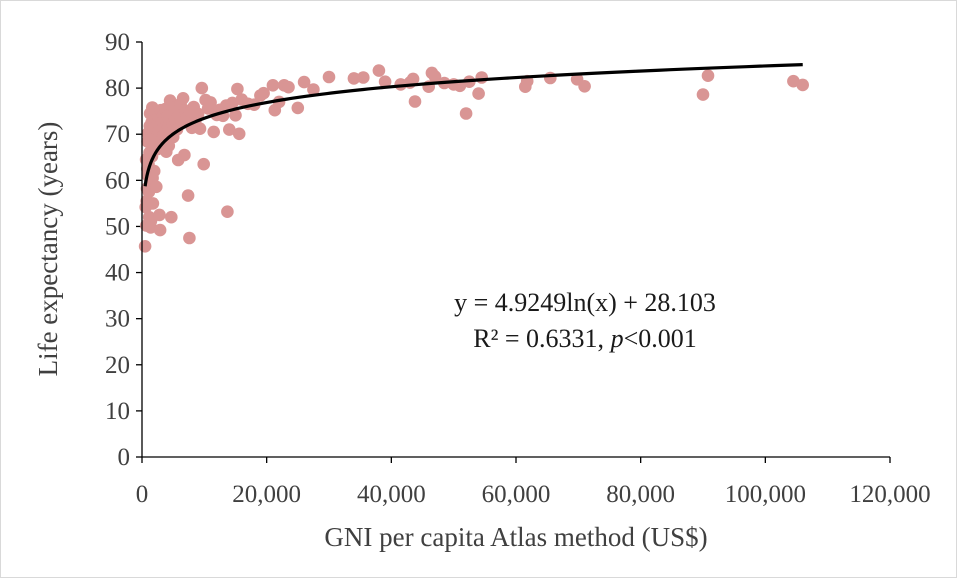  Describe the element at coordinates (117, 273) in the screenshot. I see `y-tick-label: 40` at that location.